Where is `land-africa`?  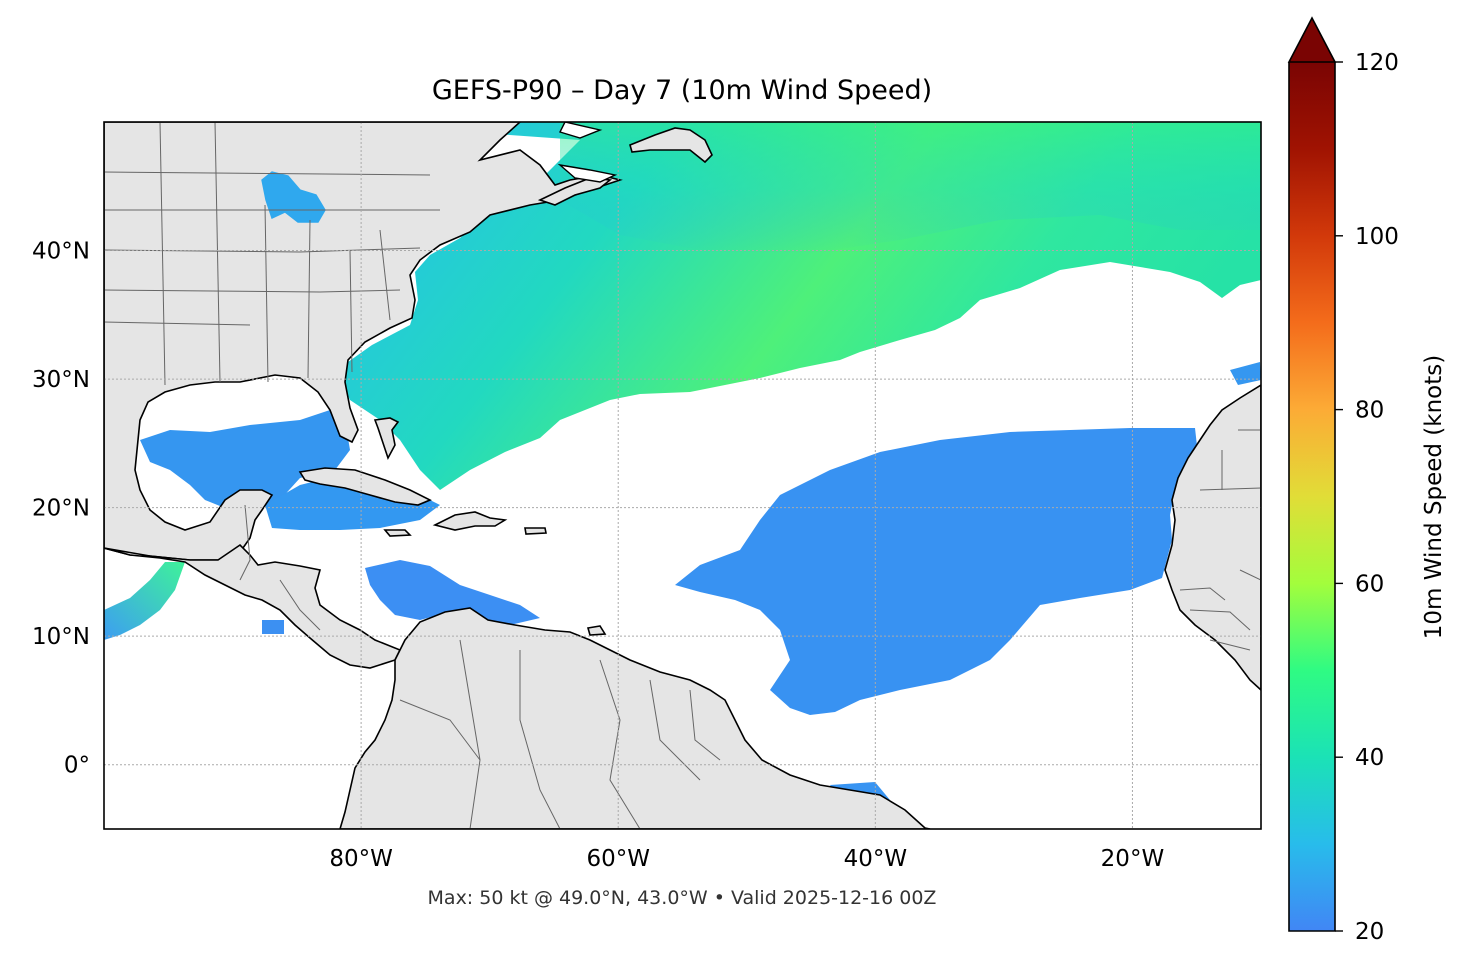
land-africa is located at coordinates (1212, 538).